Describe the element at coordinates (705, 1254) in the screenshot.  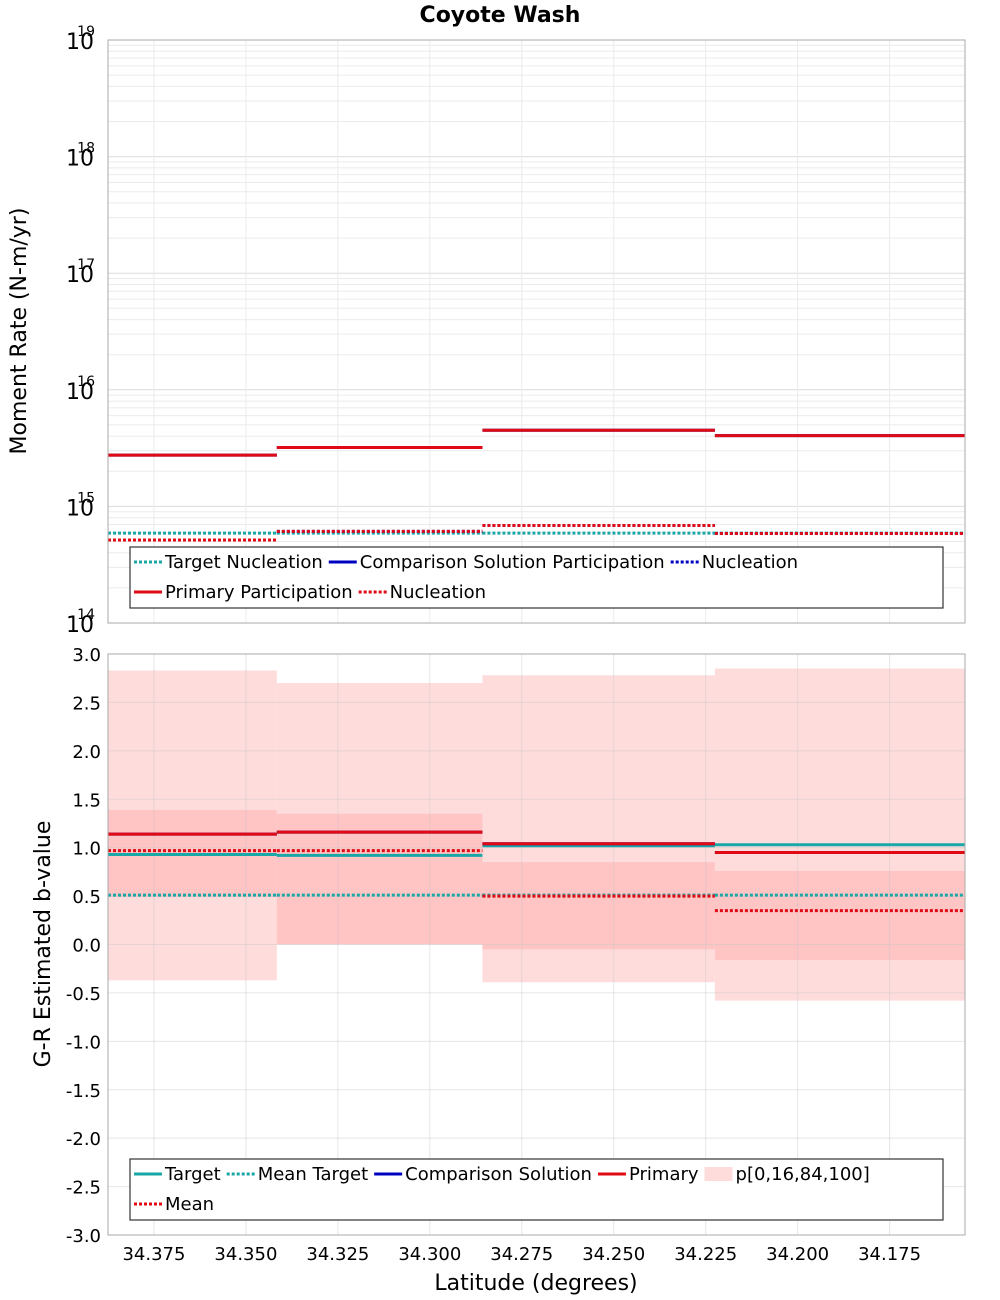
I see `x-tick-label: 34.225` at that location.